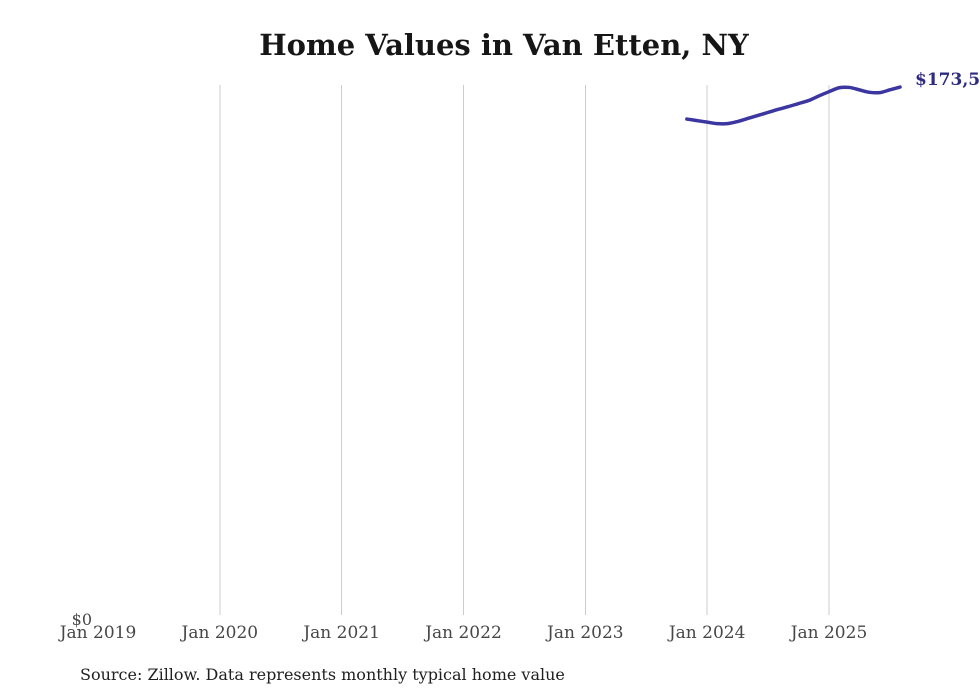 Image resolution: width=980 pixels, height=699 pixels. I want to click on x-tick-label: Jan 2022, so click(463, 633).